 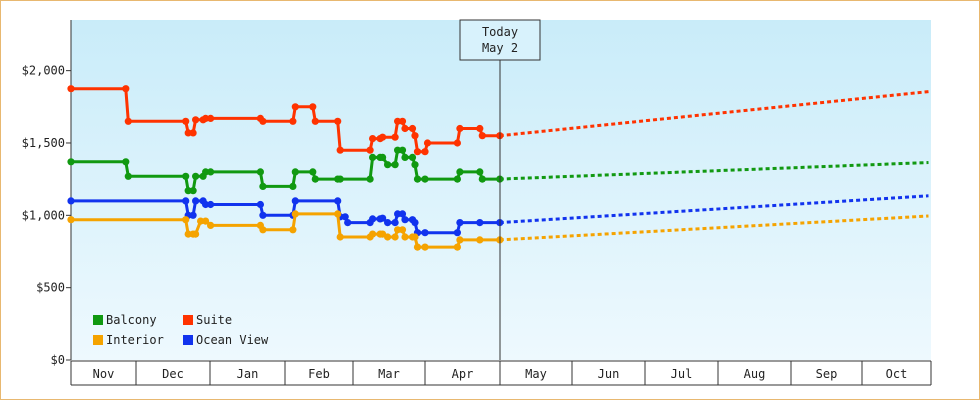 What do you see at coordinates (232, 340) in the screenshot?
I see `legend-label: Ocean View` at bounding box center [232, 340].